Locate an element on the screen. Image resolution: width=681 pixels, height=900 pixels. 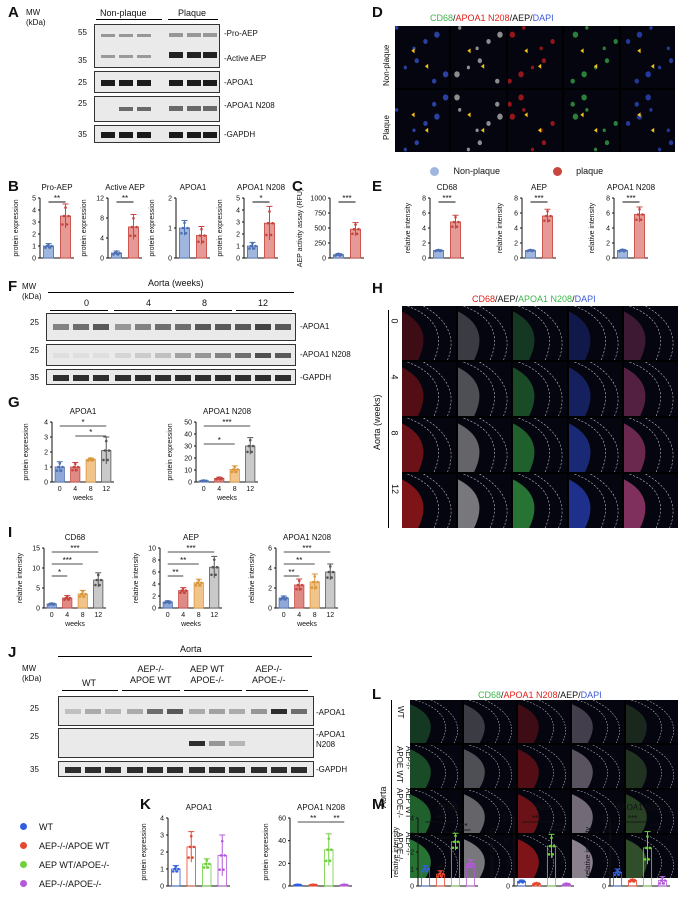
chart-title: Pro-AEP is located at coordinates (56, 187).